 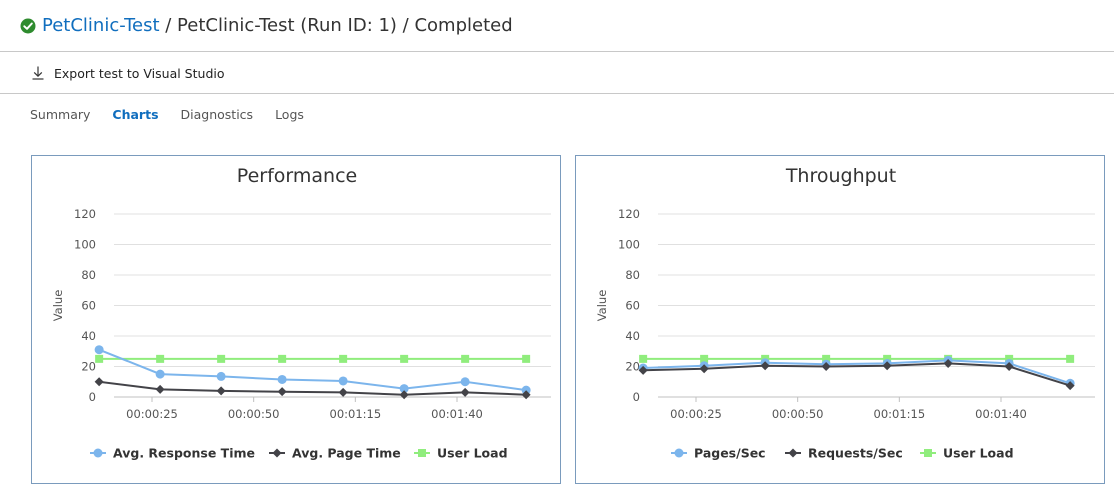 I want to click on legend-item: Avg. Response Time, so click(x=184, y=453).